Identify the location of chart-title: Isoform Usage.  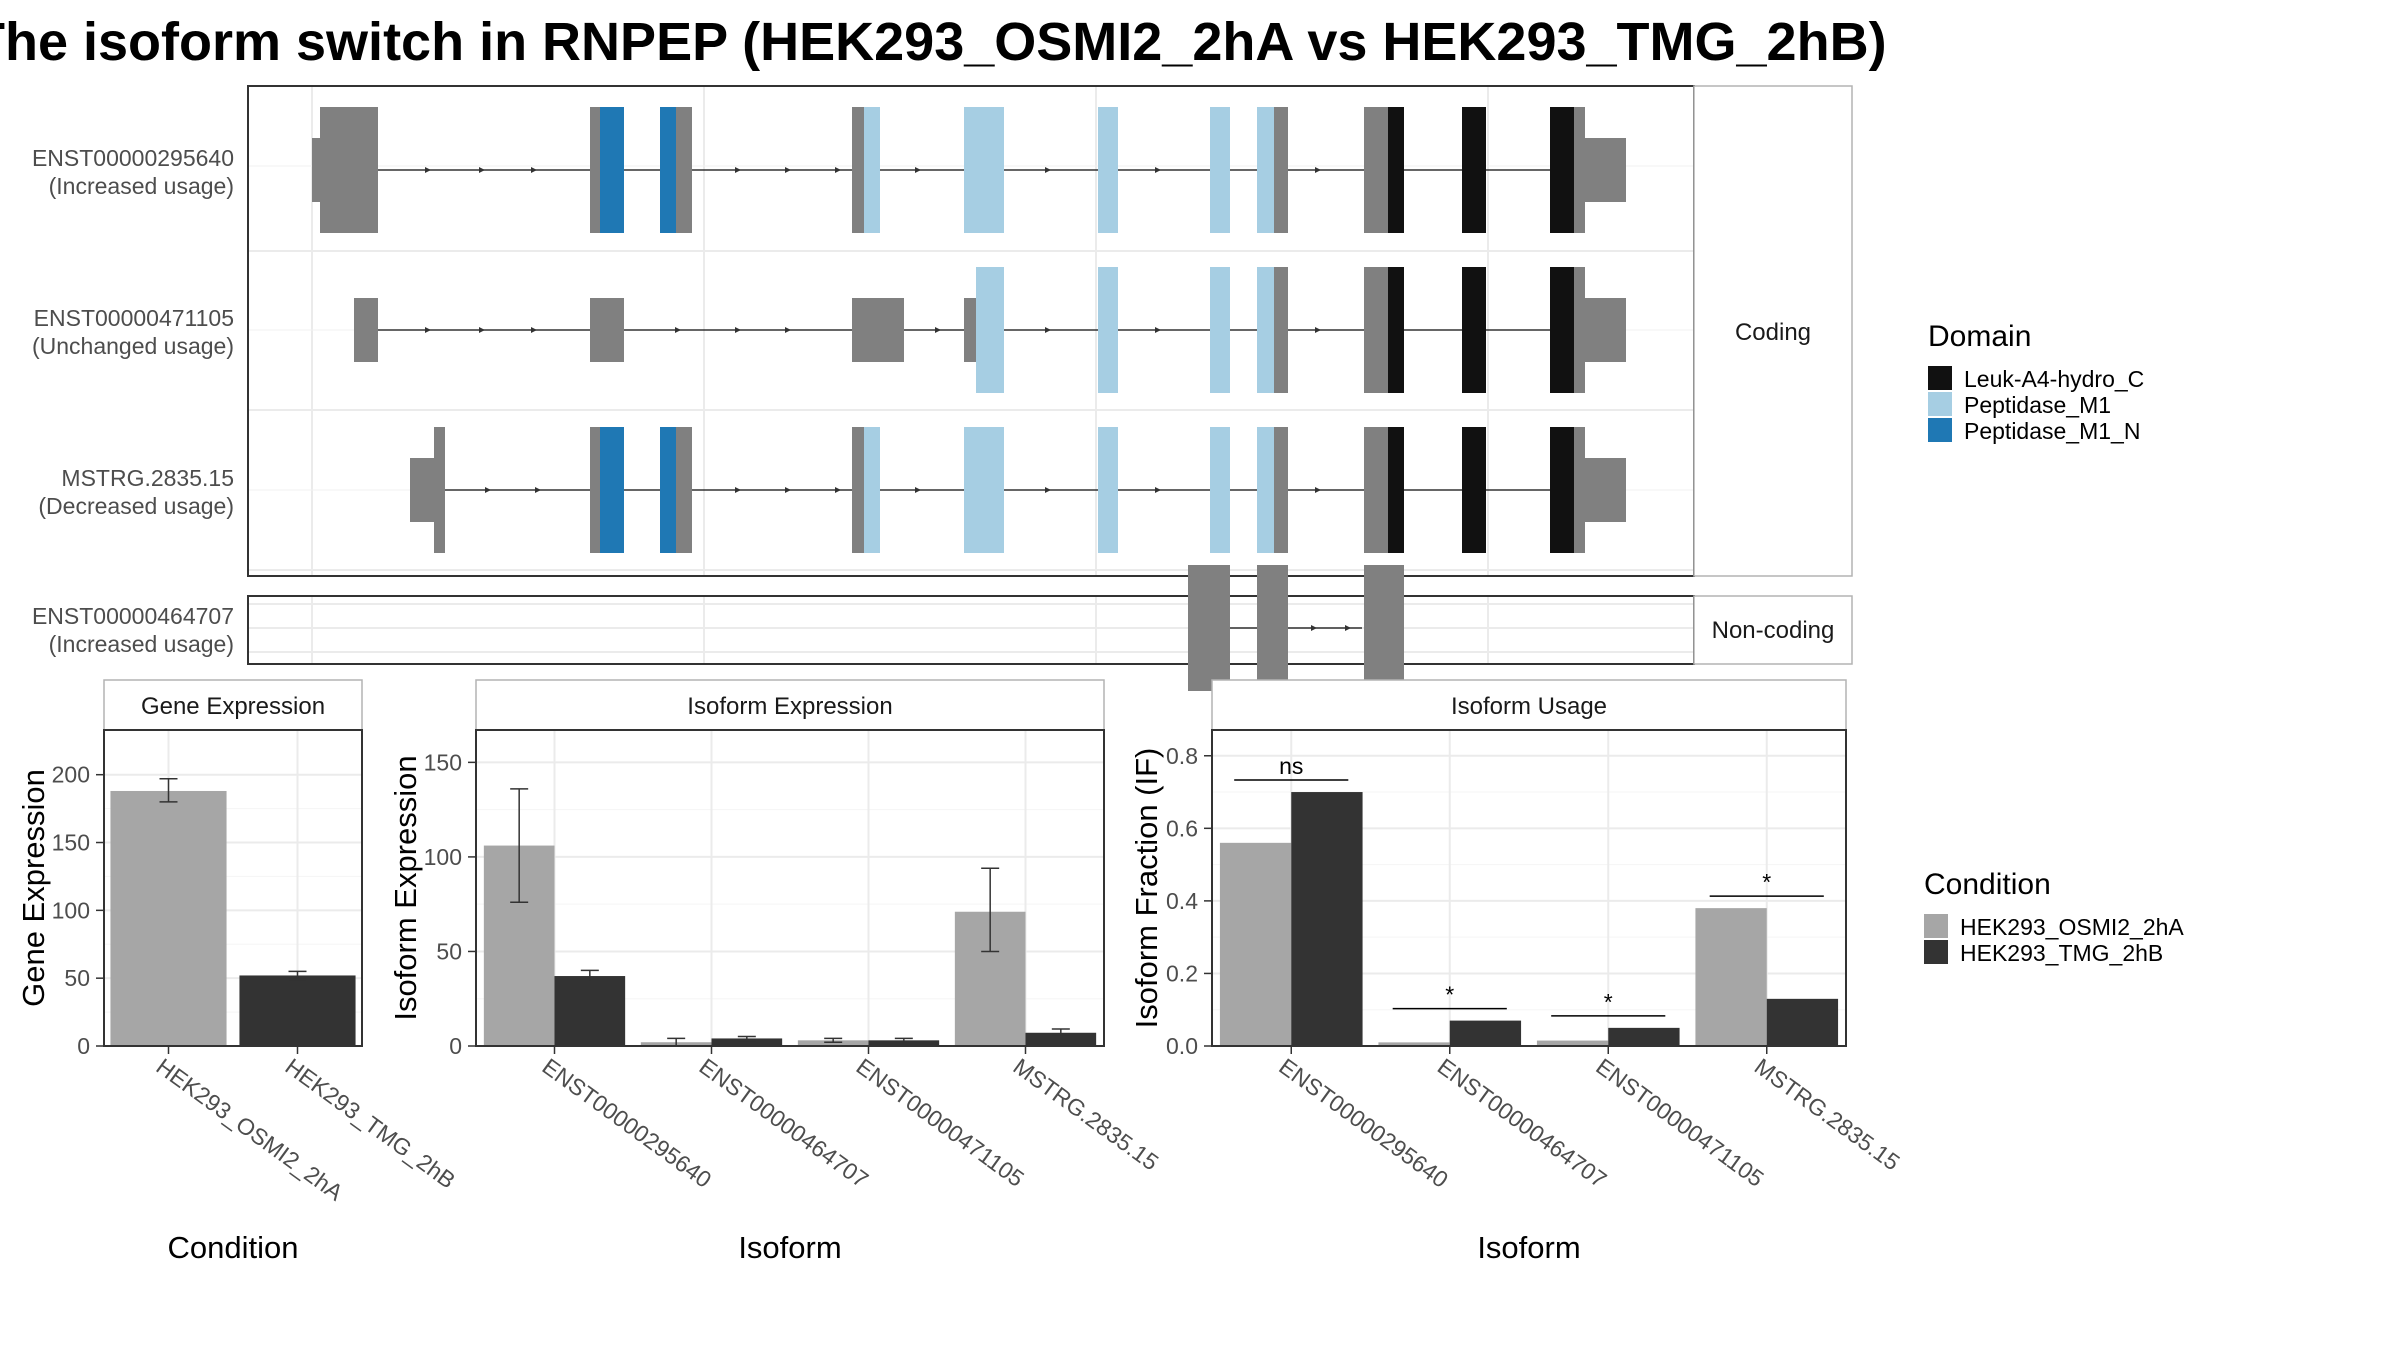
(1529, 706).